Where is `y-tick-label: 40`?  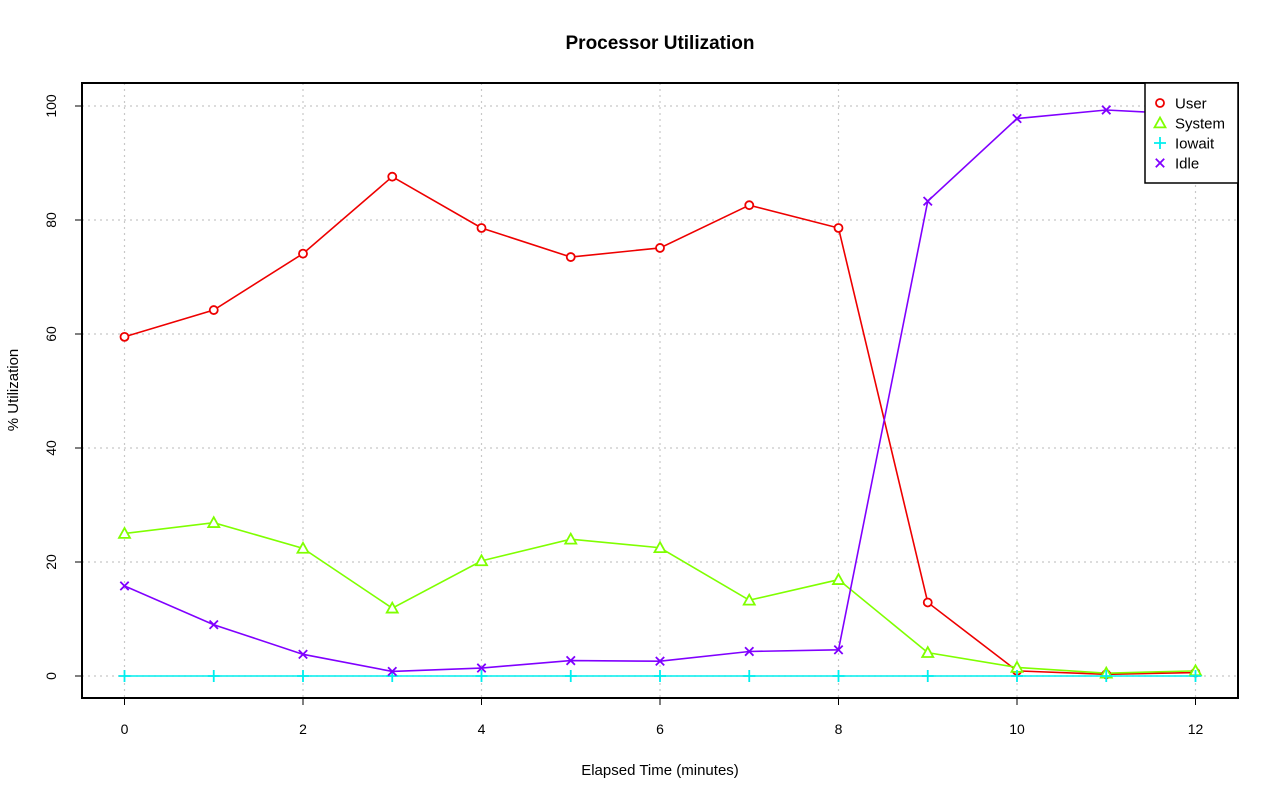 y-tick-label: 40 is located at coordinates (51, 448).